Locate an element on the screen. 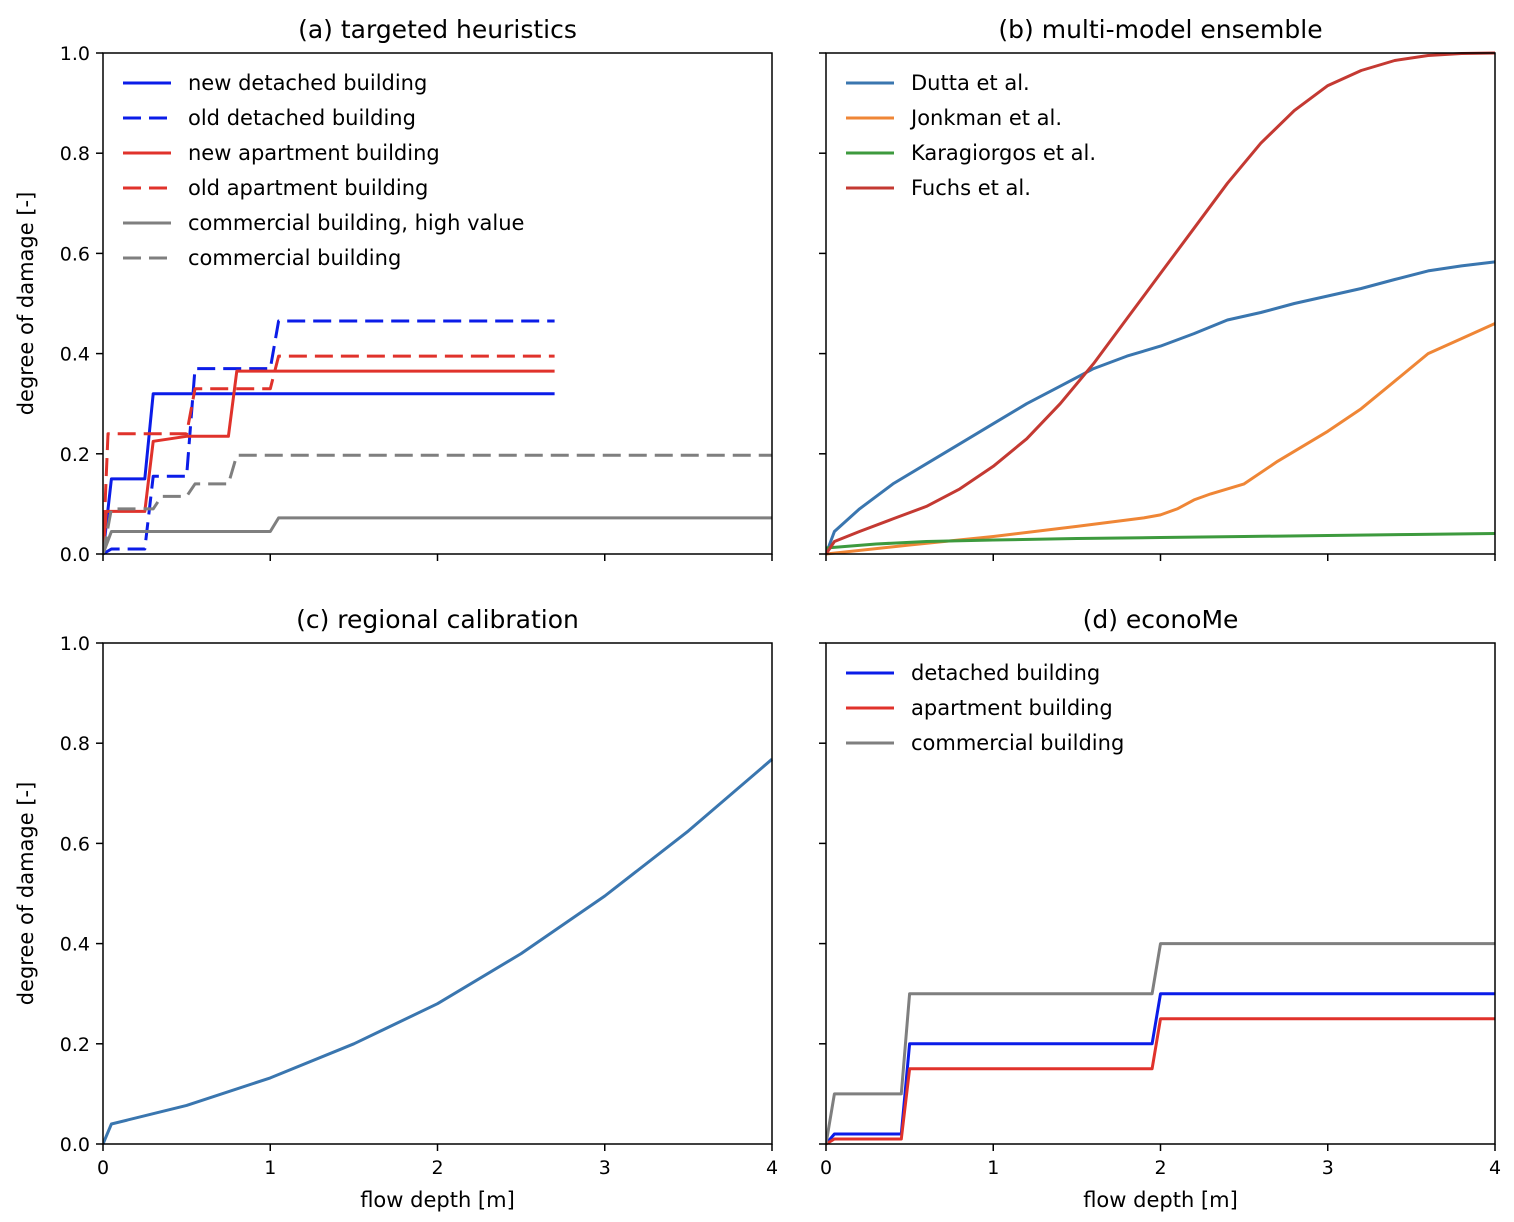  panel-title: (b) multi-model ensemble is located at coordinates (1160, 29).